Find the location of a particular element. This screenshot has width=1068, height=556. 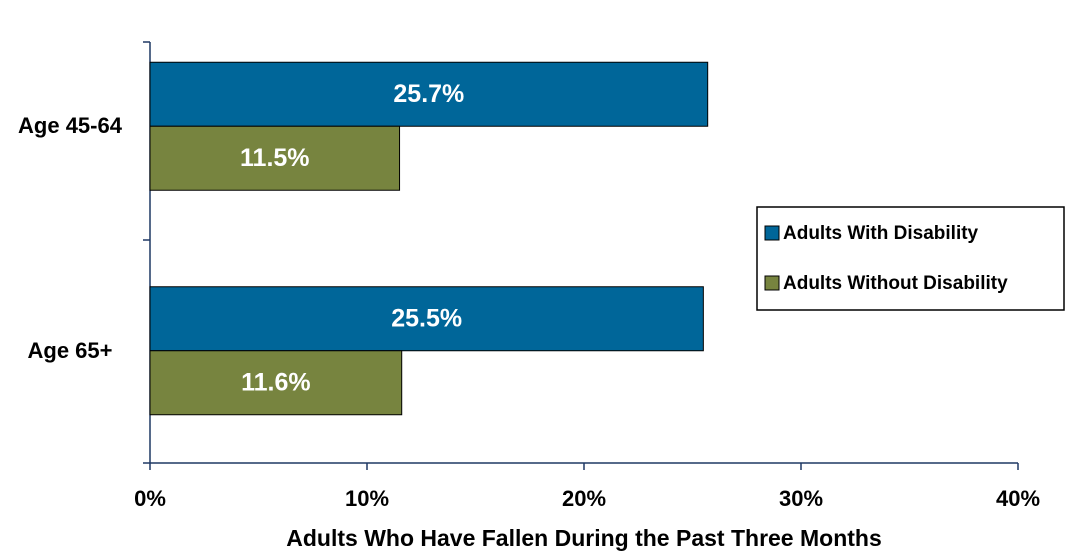

data-label: 11.5% is located at coordinates (275, 158).